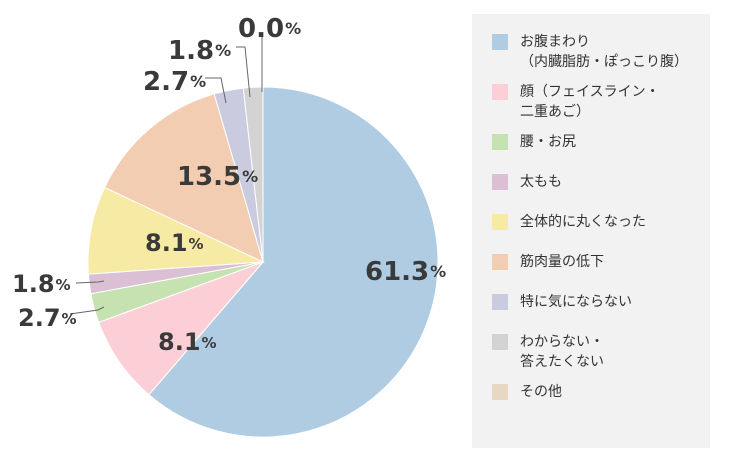 This screenshot has height=460, width=750. What do you see at coordinates (199, 51) in the screenshot?
I see `data-label-8: 1.8%` at bounding box center [199, 51].